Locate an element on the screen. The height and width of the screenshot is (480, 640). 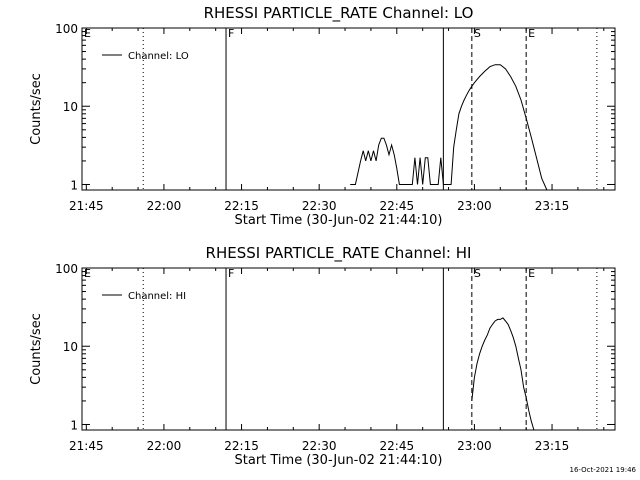
legend-label: Channel: LO is located at coordinates (158, 56).